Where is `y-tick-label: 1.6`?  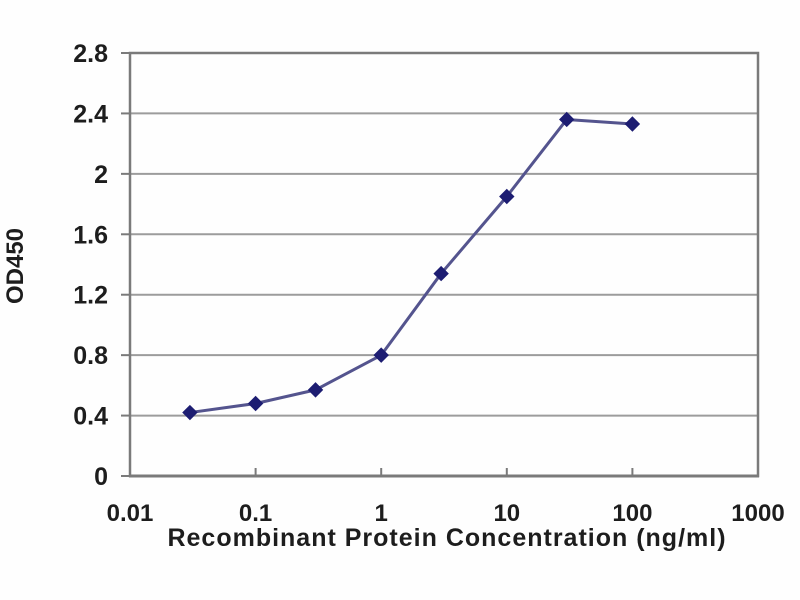
y-tick-label: 1.6 is located at coordinates (90, 235).